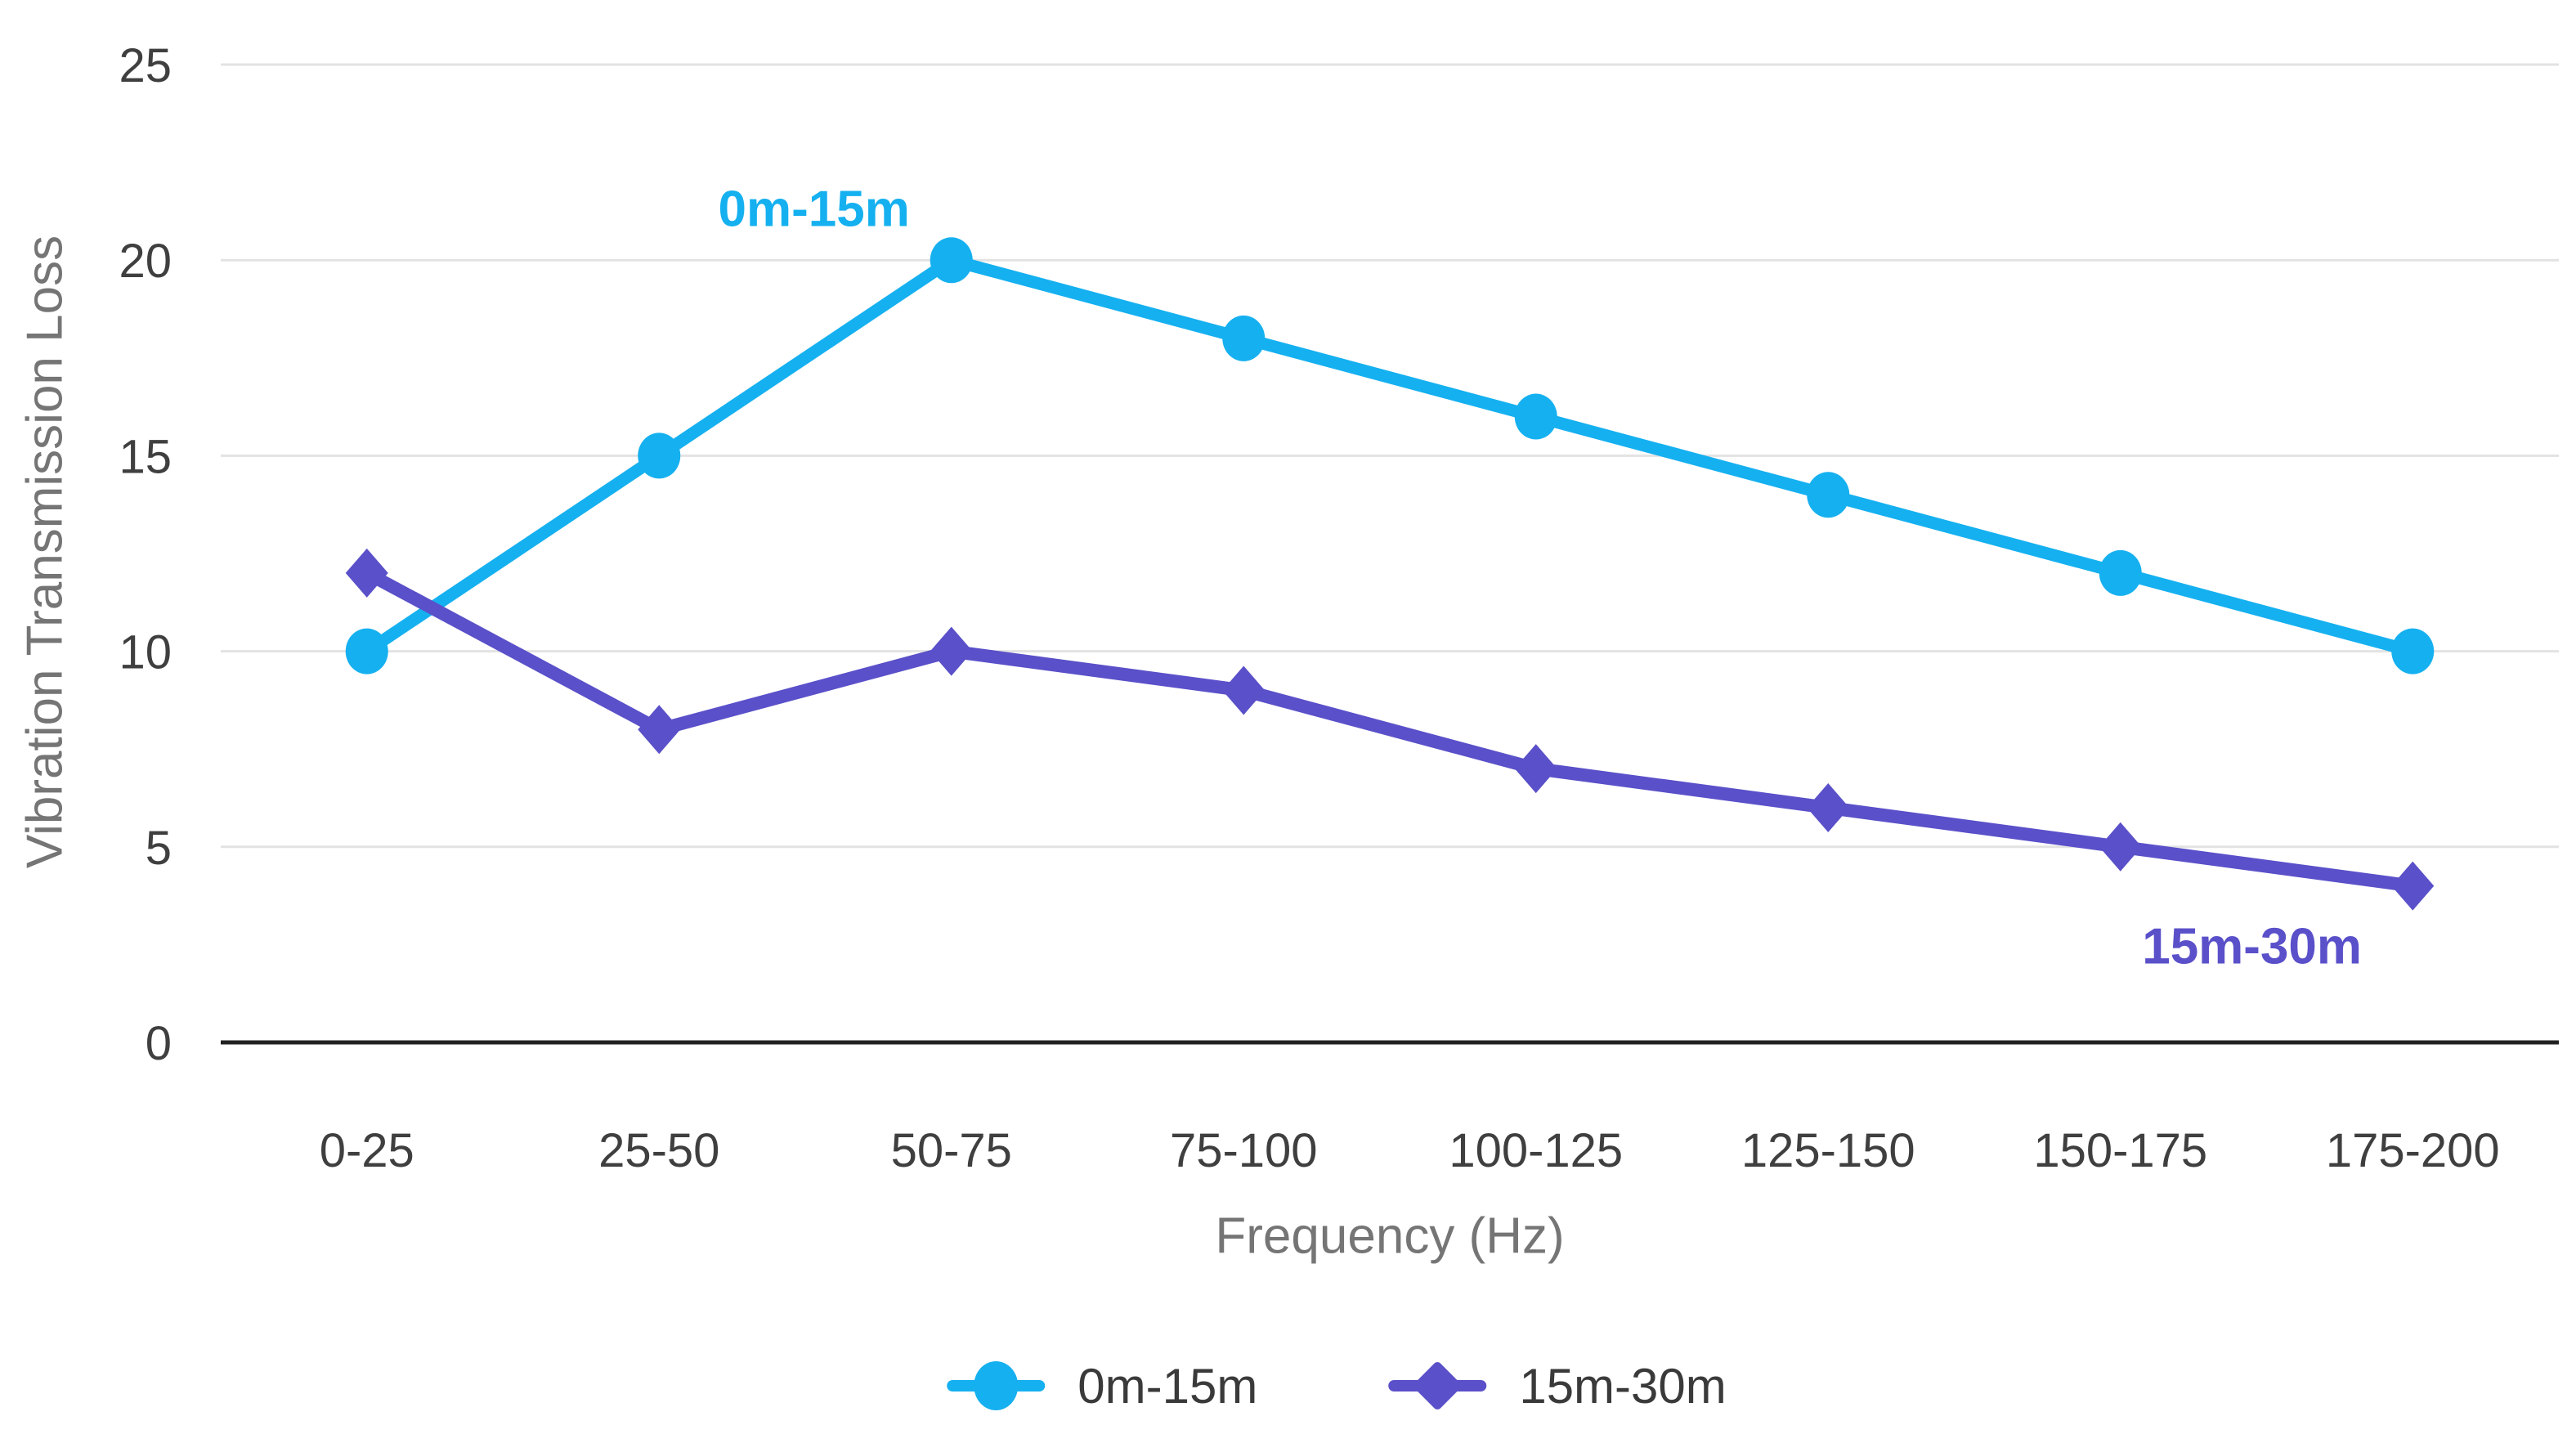 The width and height of the screenshot is (2576, 1452). Describe the element at coordinates (367, 1150) in the screenshot. I see `x-tick-label-0-25: 0-25` at that location.